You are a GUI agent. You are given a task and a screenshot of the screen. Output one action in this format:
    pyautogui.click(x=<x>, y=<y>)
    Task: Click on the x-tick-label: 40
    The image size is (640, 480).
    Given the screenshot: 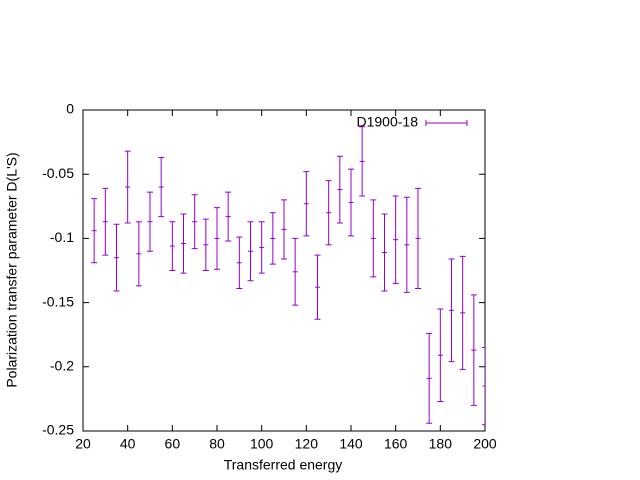 What is the action you would take?
    pyautogui.click(x=128, y=444)
    